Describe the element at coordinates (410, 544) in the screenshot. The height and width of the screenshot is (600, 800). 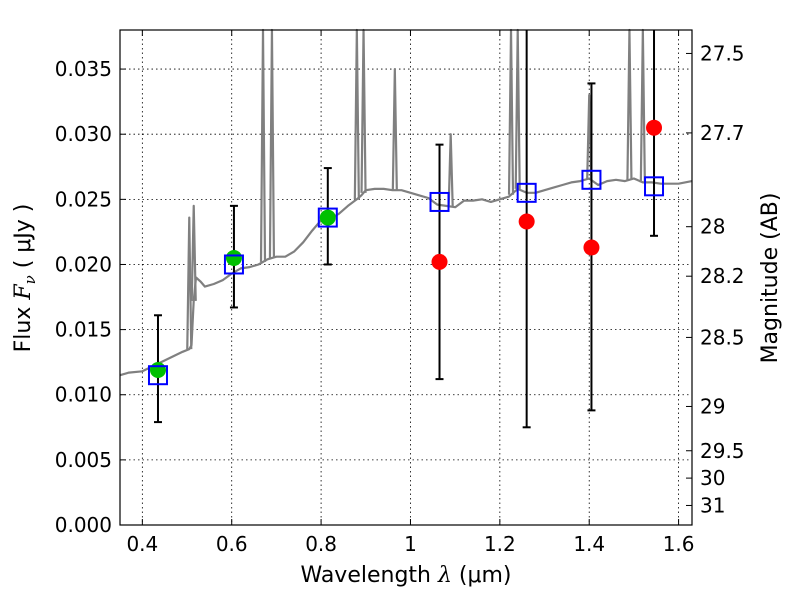
I see `x-tick-label: 1` at that location.